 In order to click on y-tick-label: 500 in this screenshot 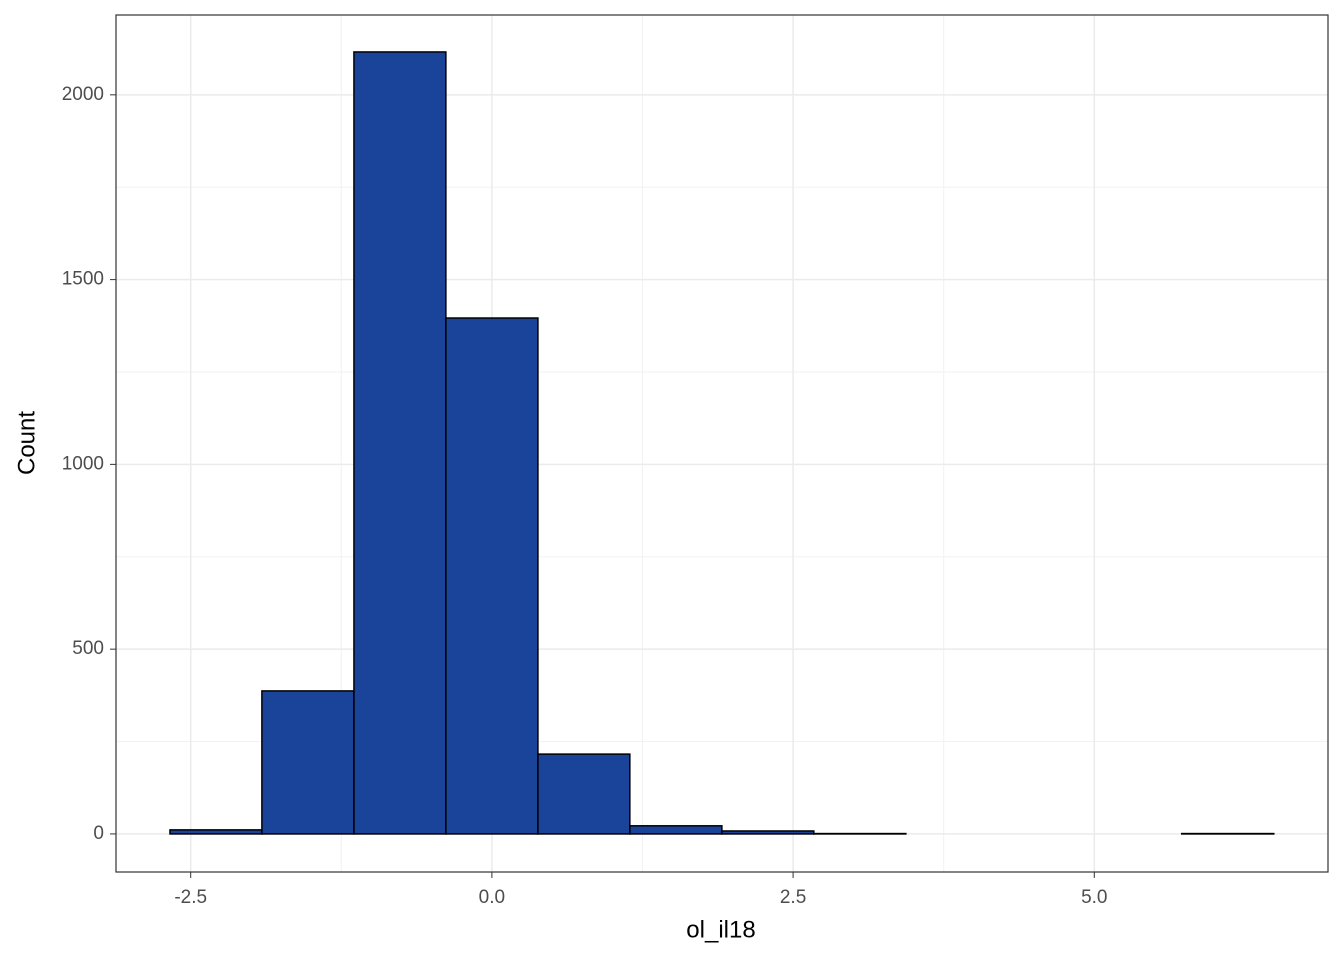, I will do `click(88, 648)`.